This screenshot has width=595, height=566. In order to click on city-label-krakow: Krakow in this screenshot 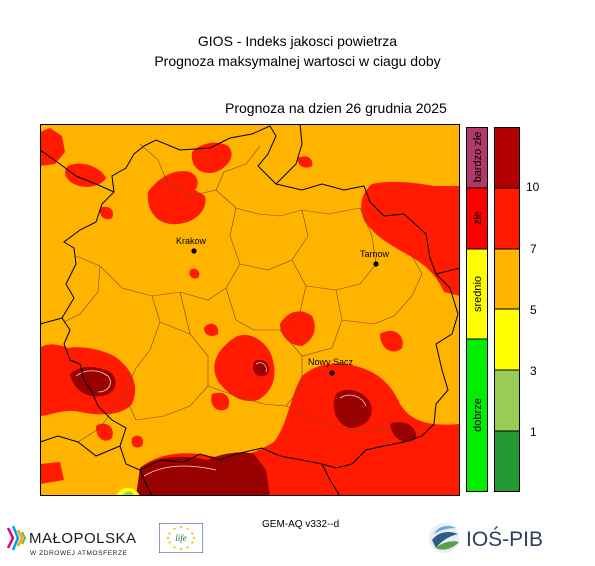, I will do `click(191, 241)`.